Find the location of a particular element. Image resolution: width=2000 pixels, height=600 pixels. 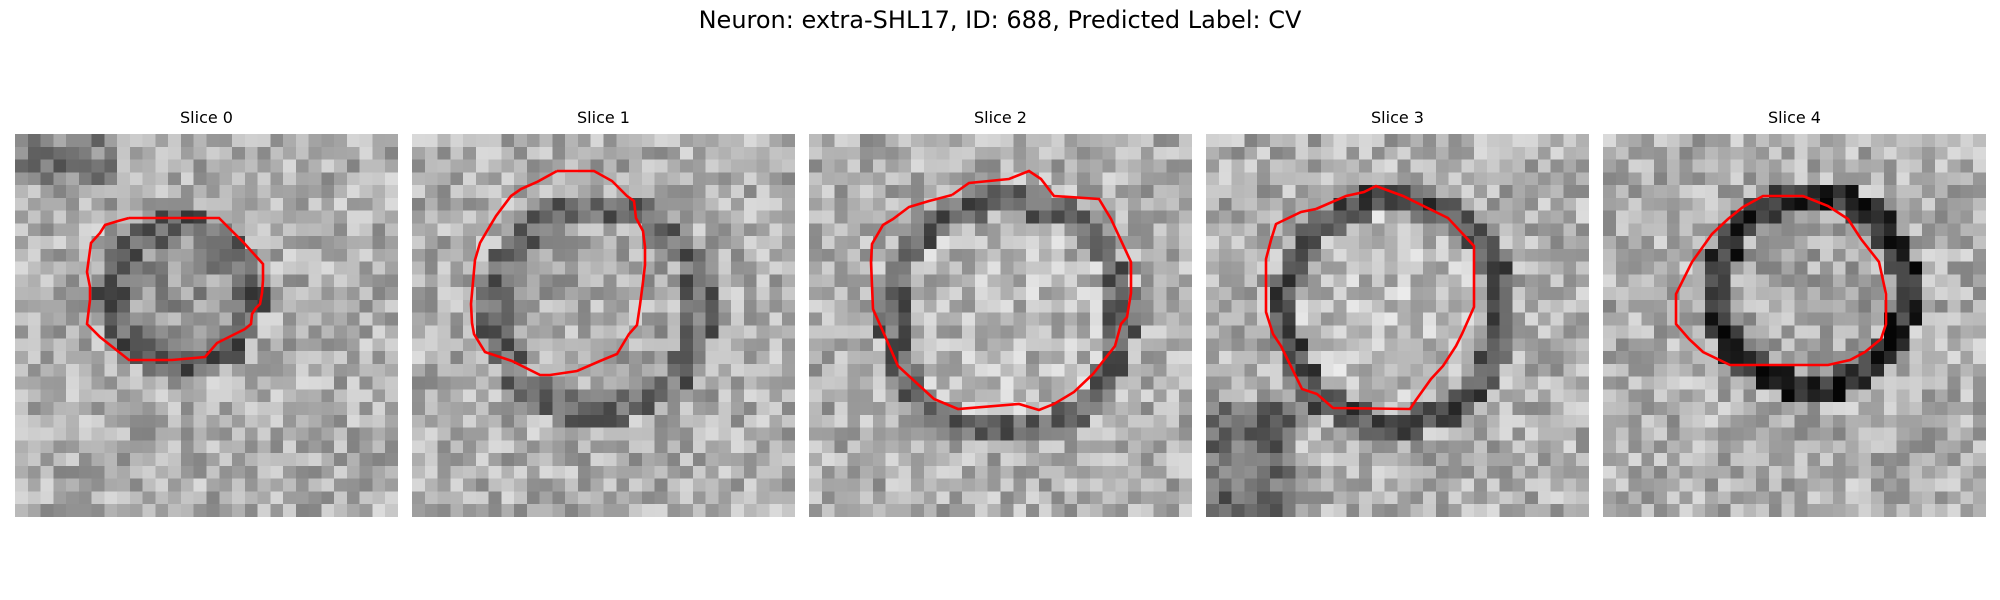

slice-title-1: Slice 1 is located at coordinates (603, 117).